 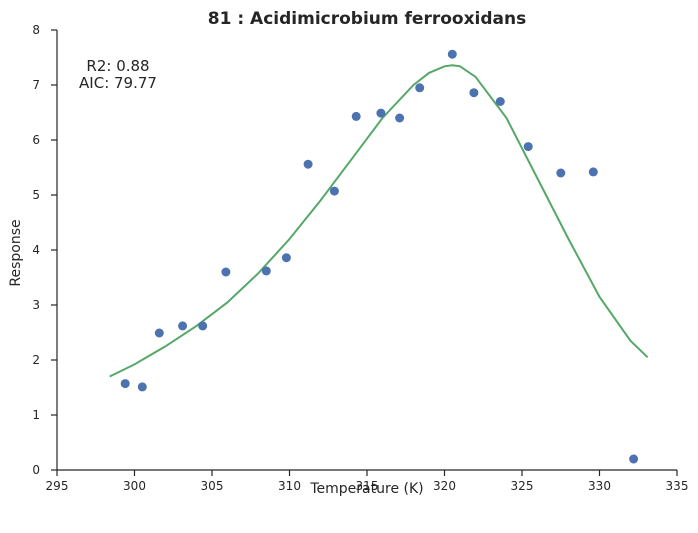 I want to click on x-tick-label: 310, so click(x=289, y=486).